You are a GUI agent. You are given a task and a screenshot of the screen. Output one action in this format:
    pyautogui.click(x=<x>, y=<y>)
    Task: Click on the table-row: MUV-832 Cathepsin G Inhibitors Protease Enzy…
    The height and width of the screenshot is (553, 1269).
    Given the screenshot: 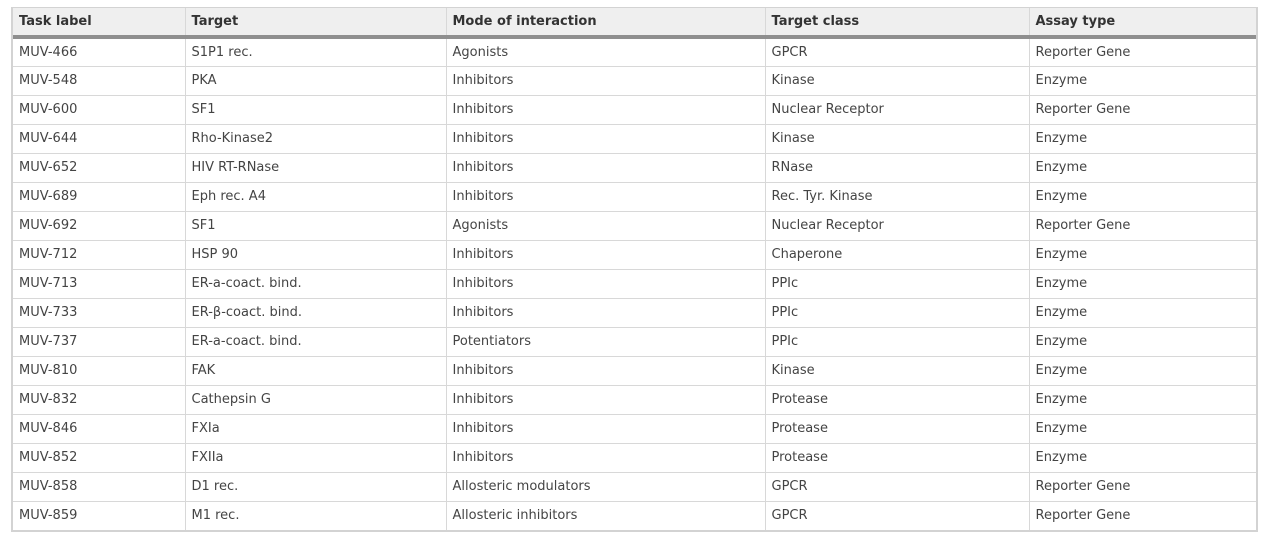 What is the action you would take?
    pyautogui.click(x=634, y=399)
    